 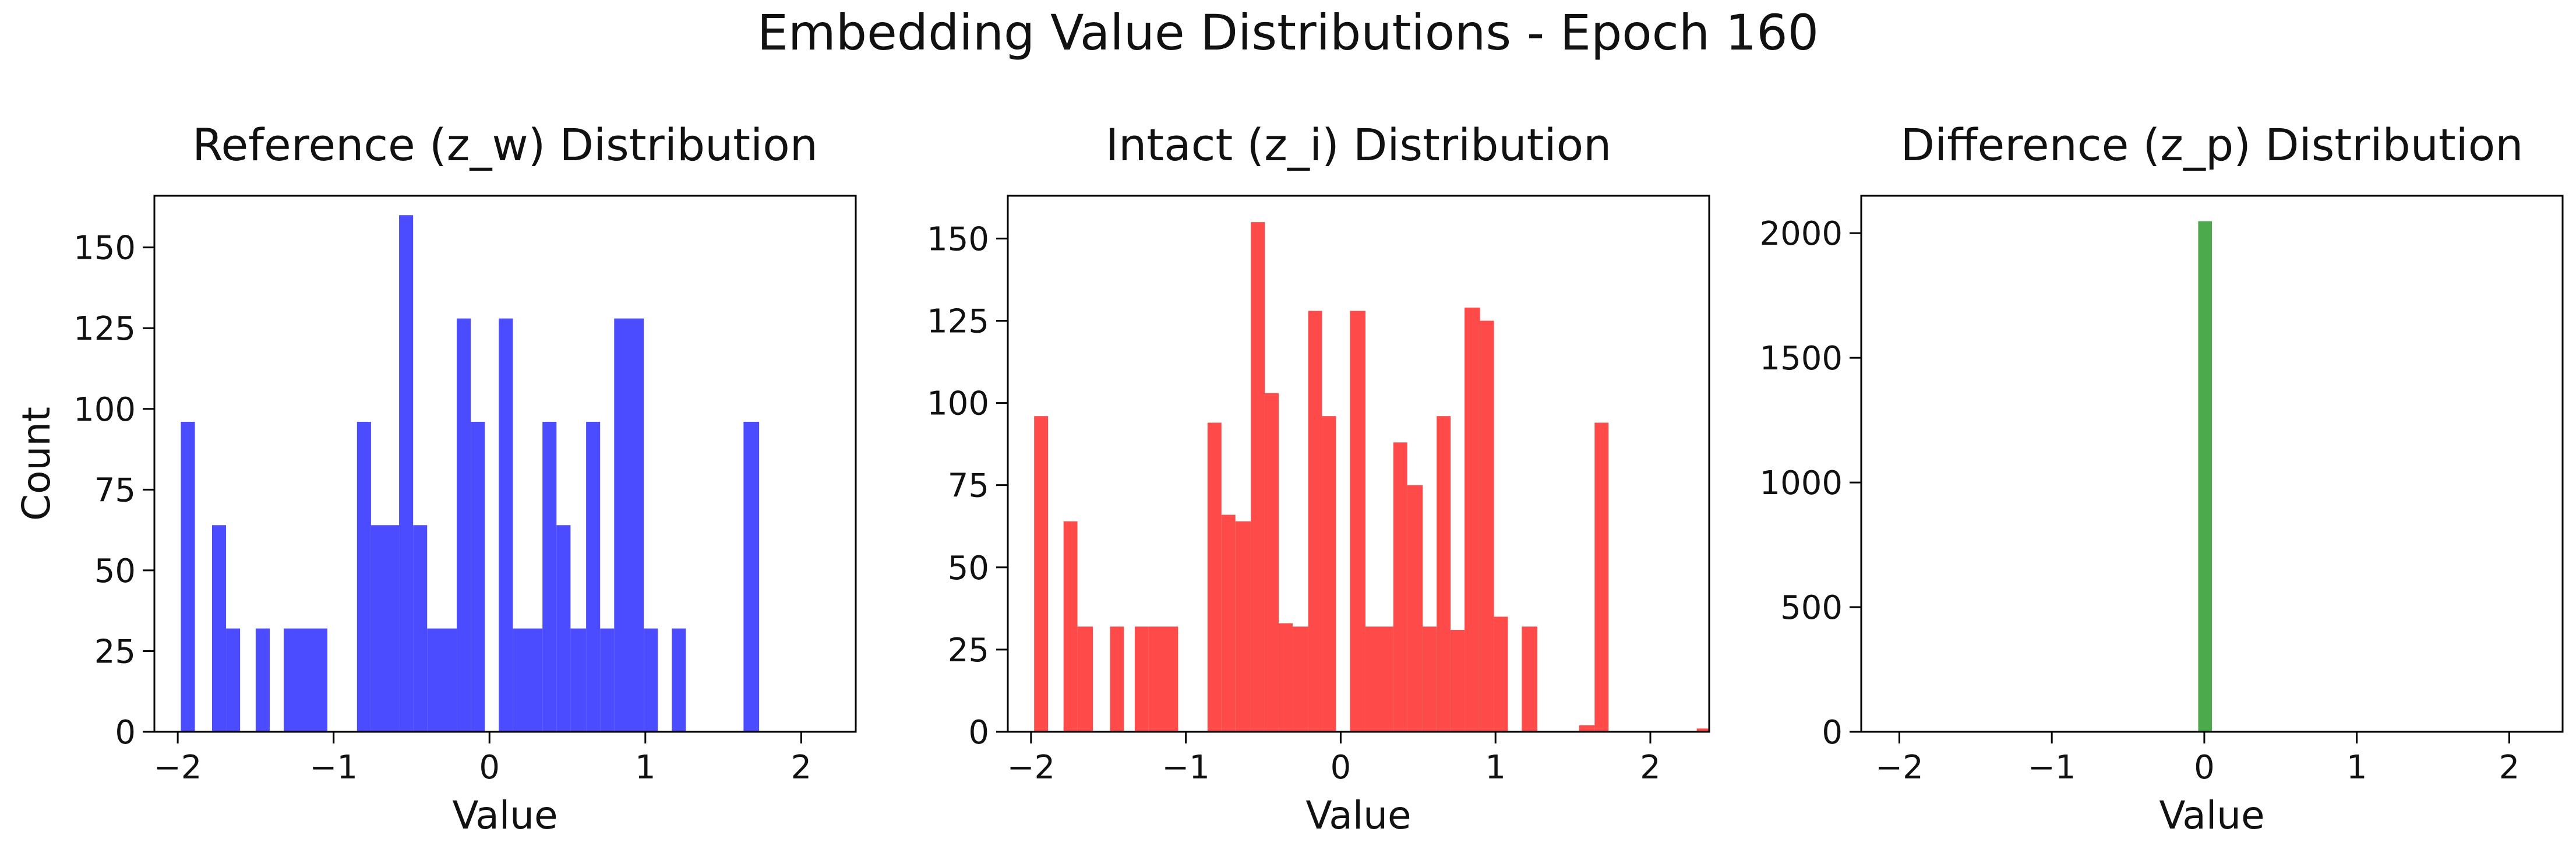 What do you see at coordinates (504, 816) in the screenshot?
I see `x-axis-label-reference: Value` at bounding box center [504, 816].